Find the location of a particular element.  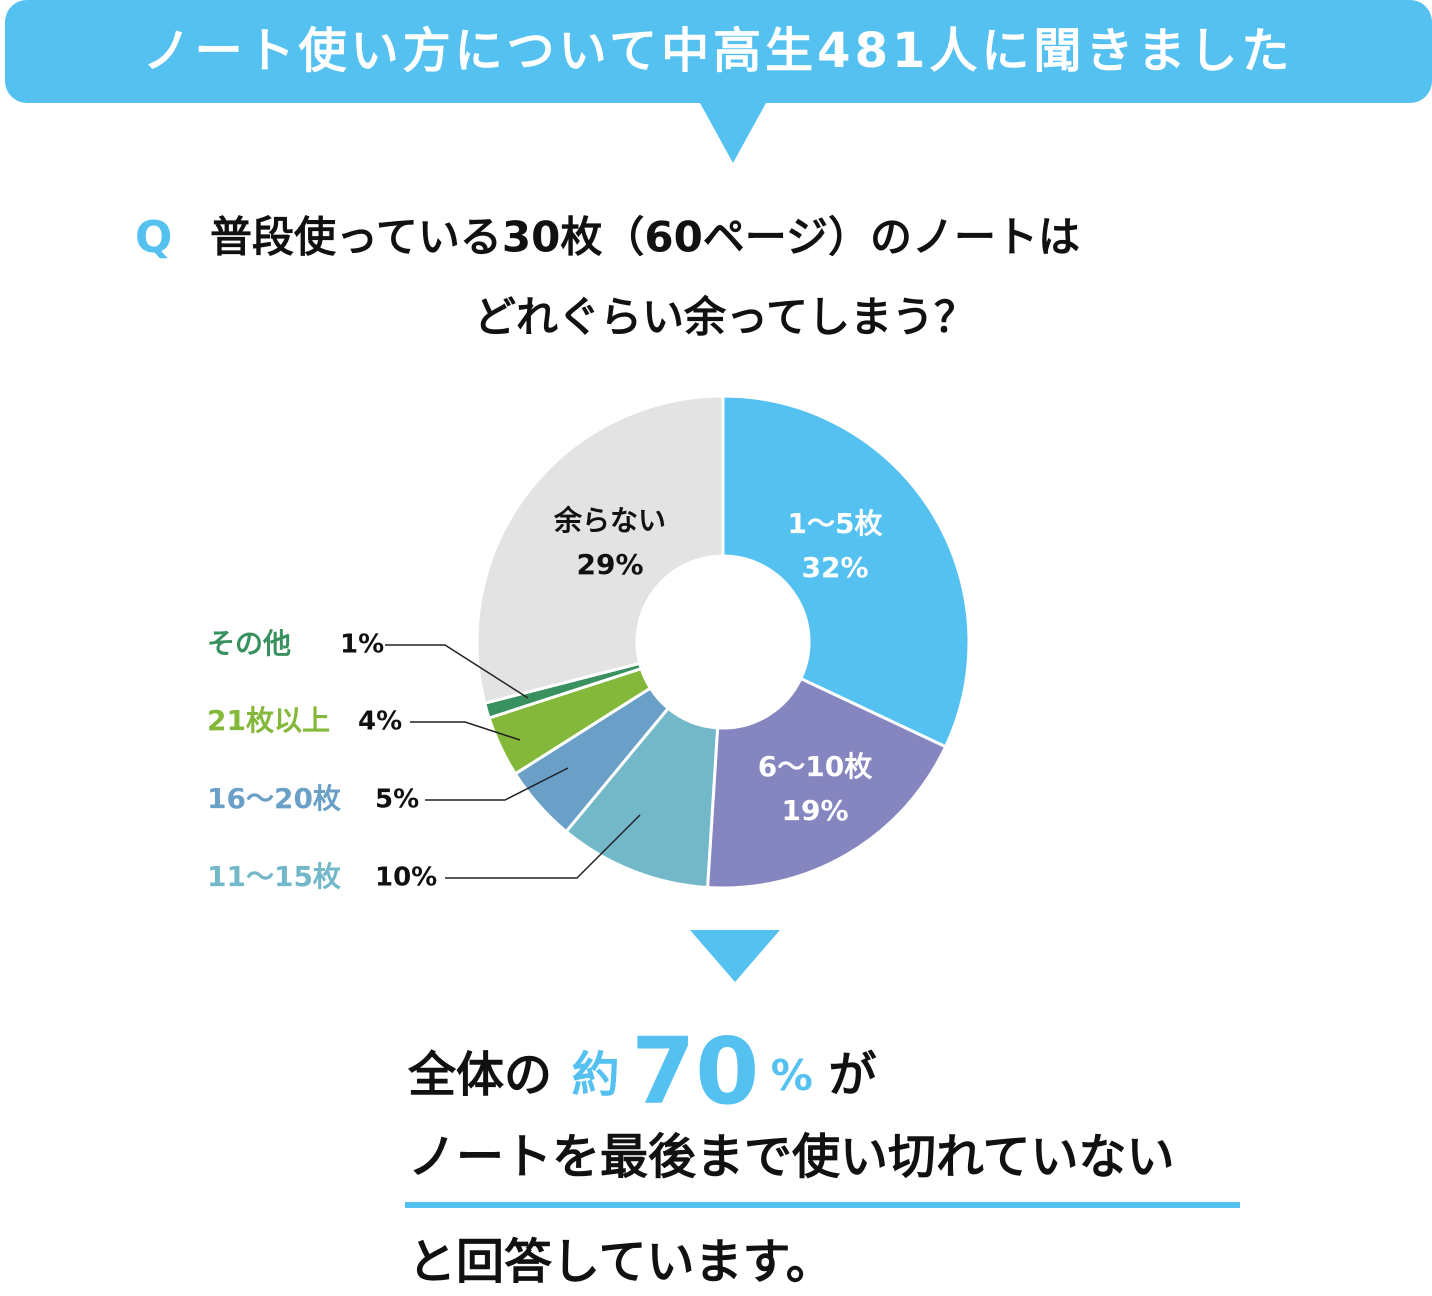

slice-label: 1〜5枚 is located at coordinates (835, 523).